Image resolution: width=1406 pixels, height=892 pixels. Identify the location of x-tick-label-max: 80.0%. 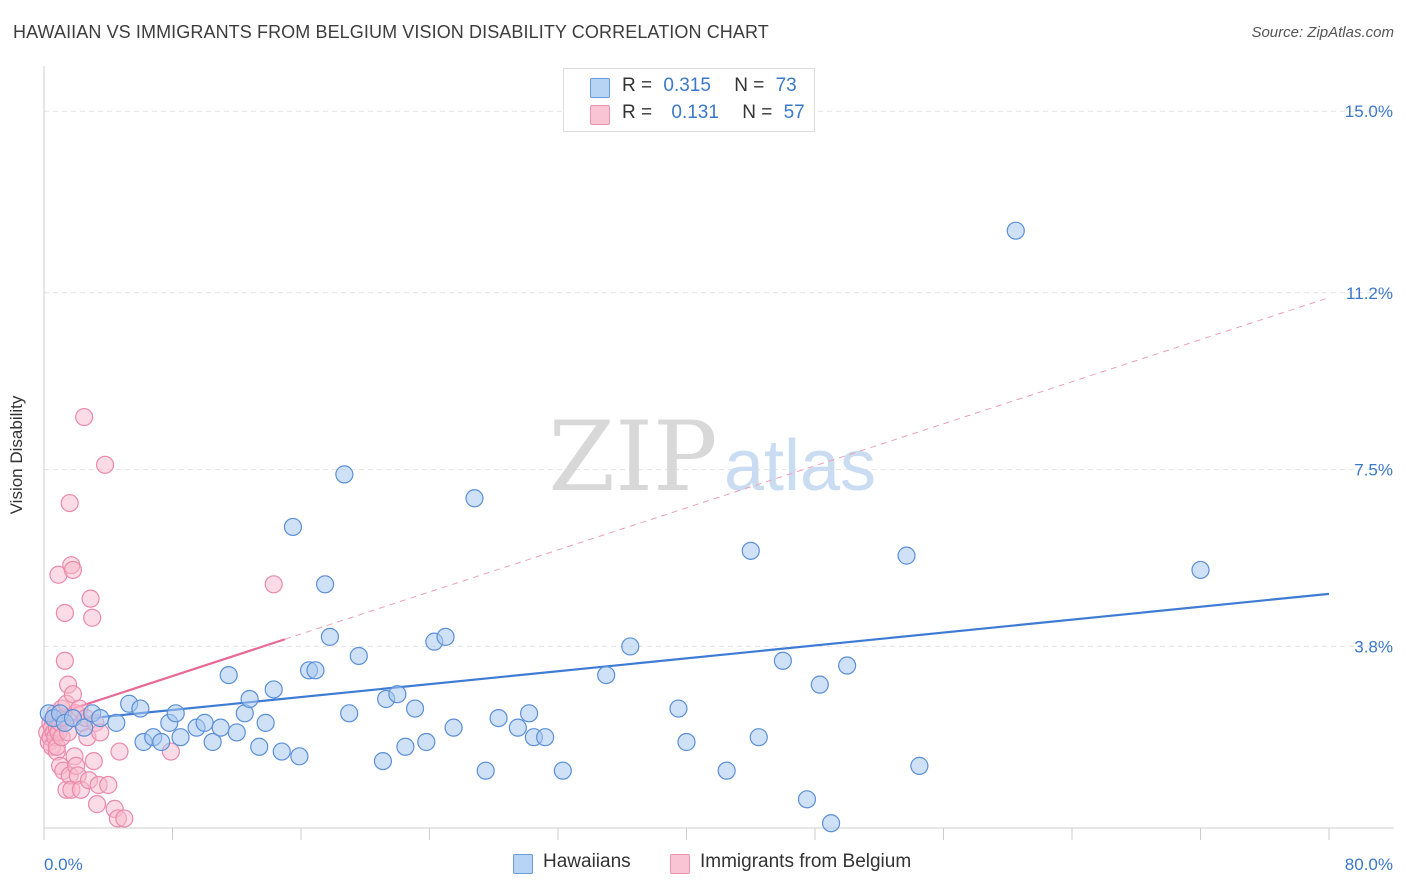
(1369, 864).